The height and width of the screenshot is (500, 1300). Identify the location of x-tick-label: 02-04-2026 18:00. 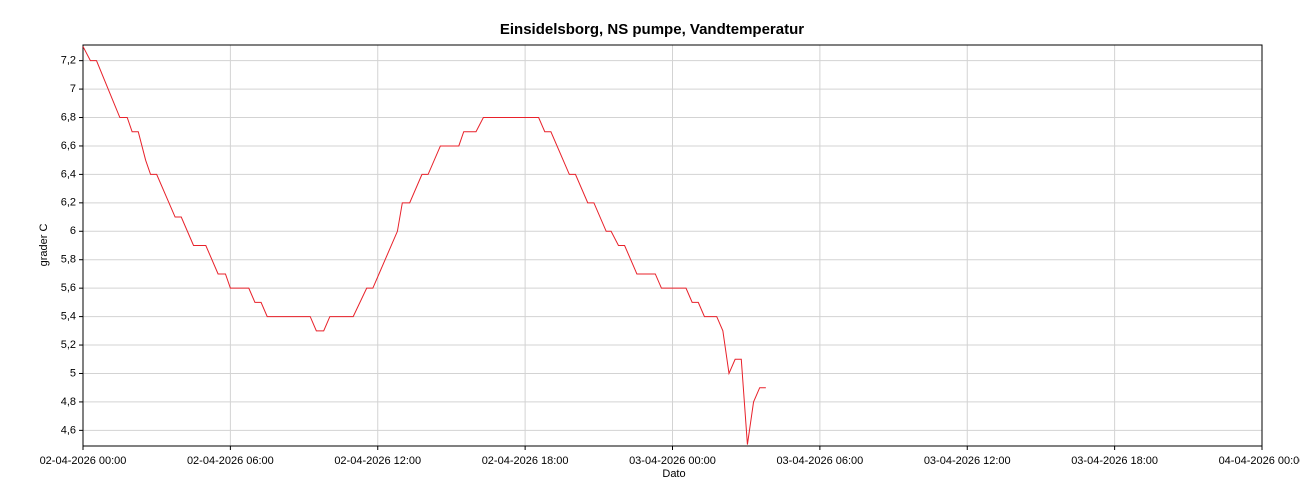
(525, 461).